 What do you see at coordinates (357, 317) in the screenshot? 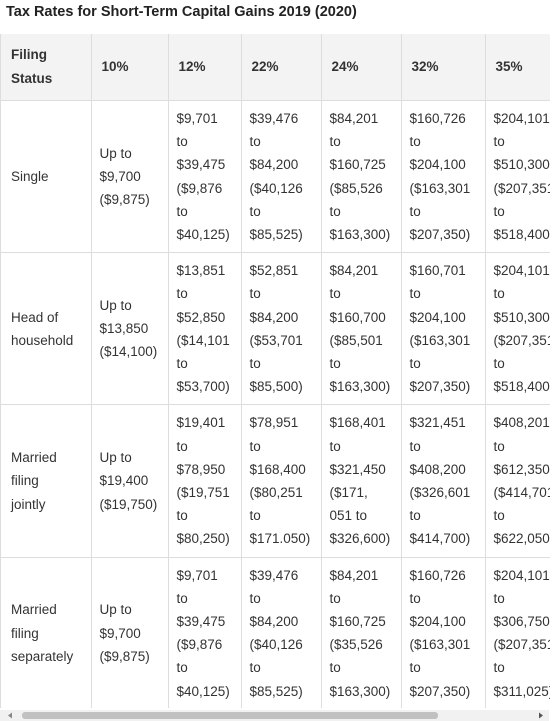
I see `cell-line: $160,700` at bounding box center [357, 317].